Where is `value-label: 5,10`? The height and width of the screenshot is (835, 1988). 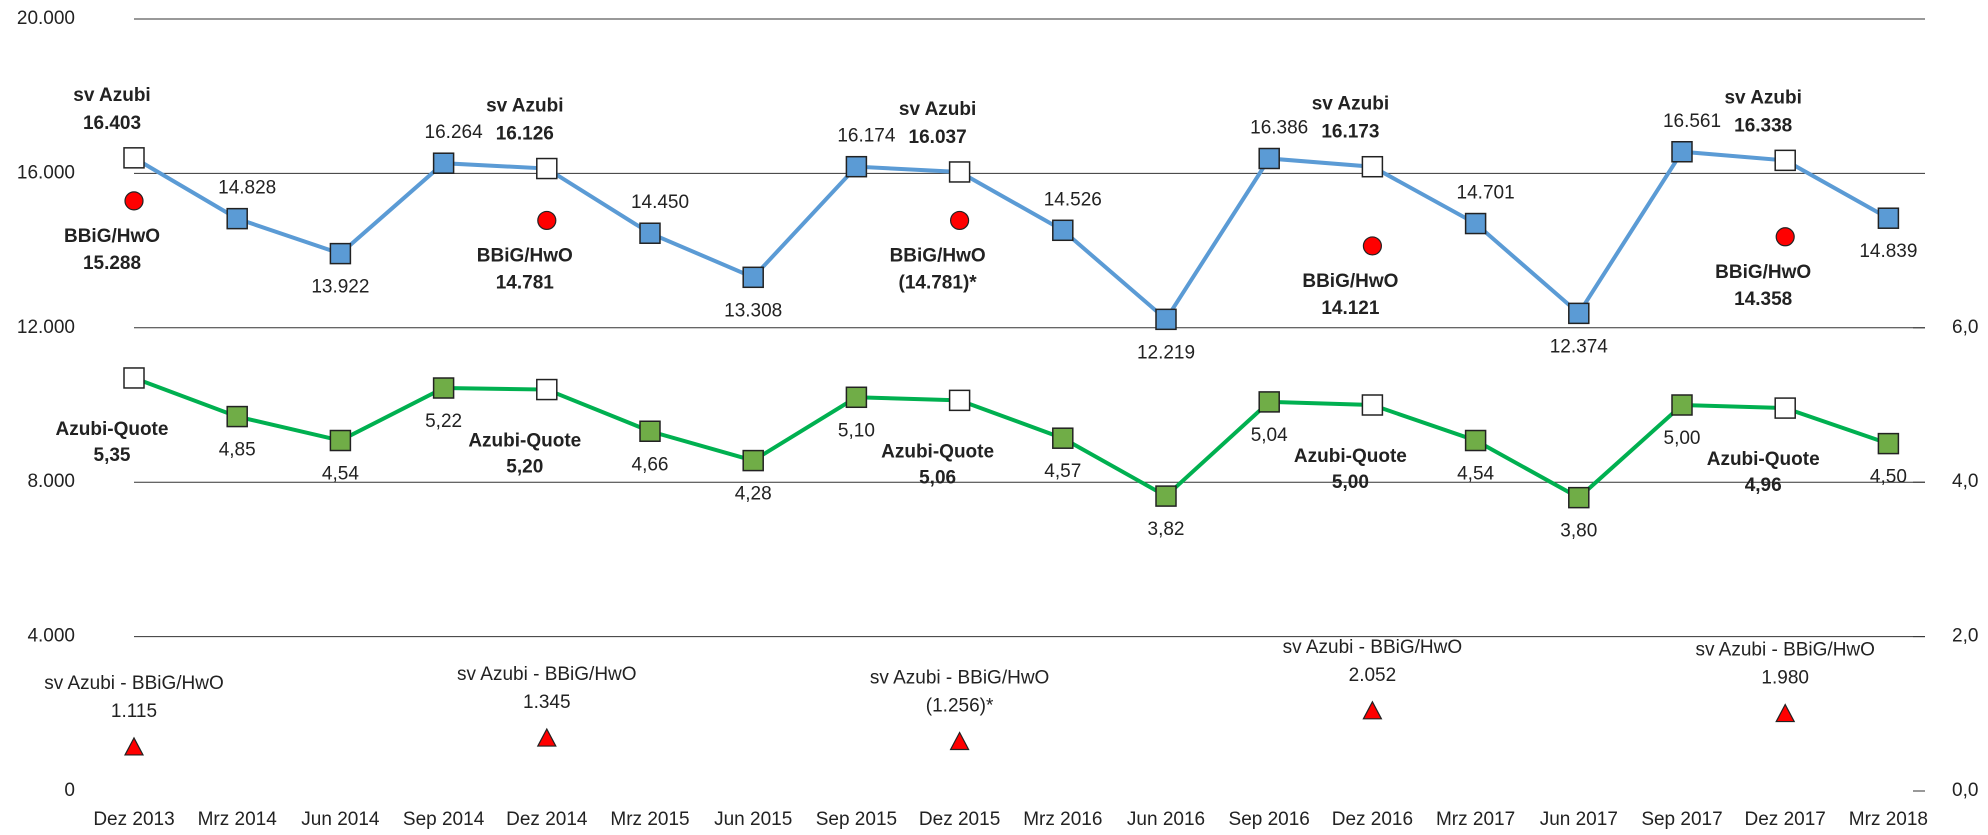 value-label: 5,10 is located at coordinates (856, 430).